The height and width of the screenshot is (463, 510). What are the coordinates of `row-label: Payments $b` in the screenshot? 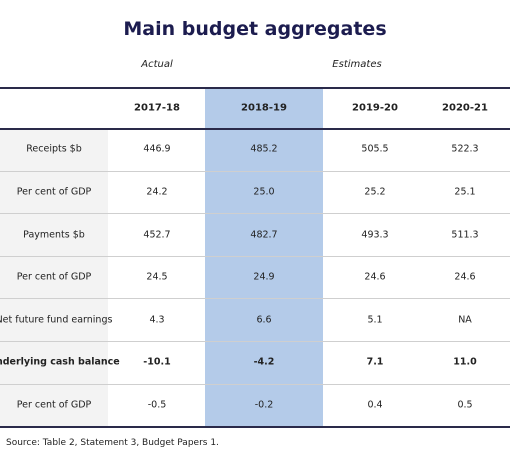 It's located at (54, 234).